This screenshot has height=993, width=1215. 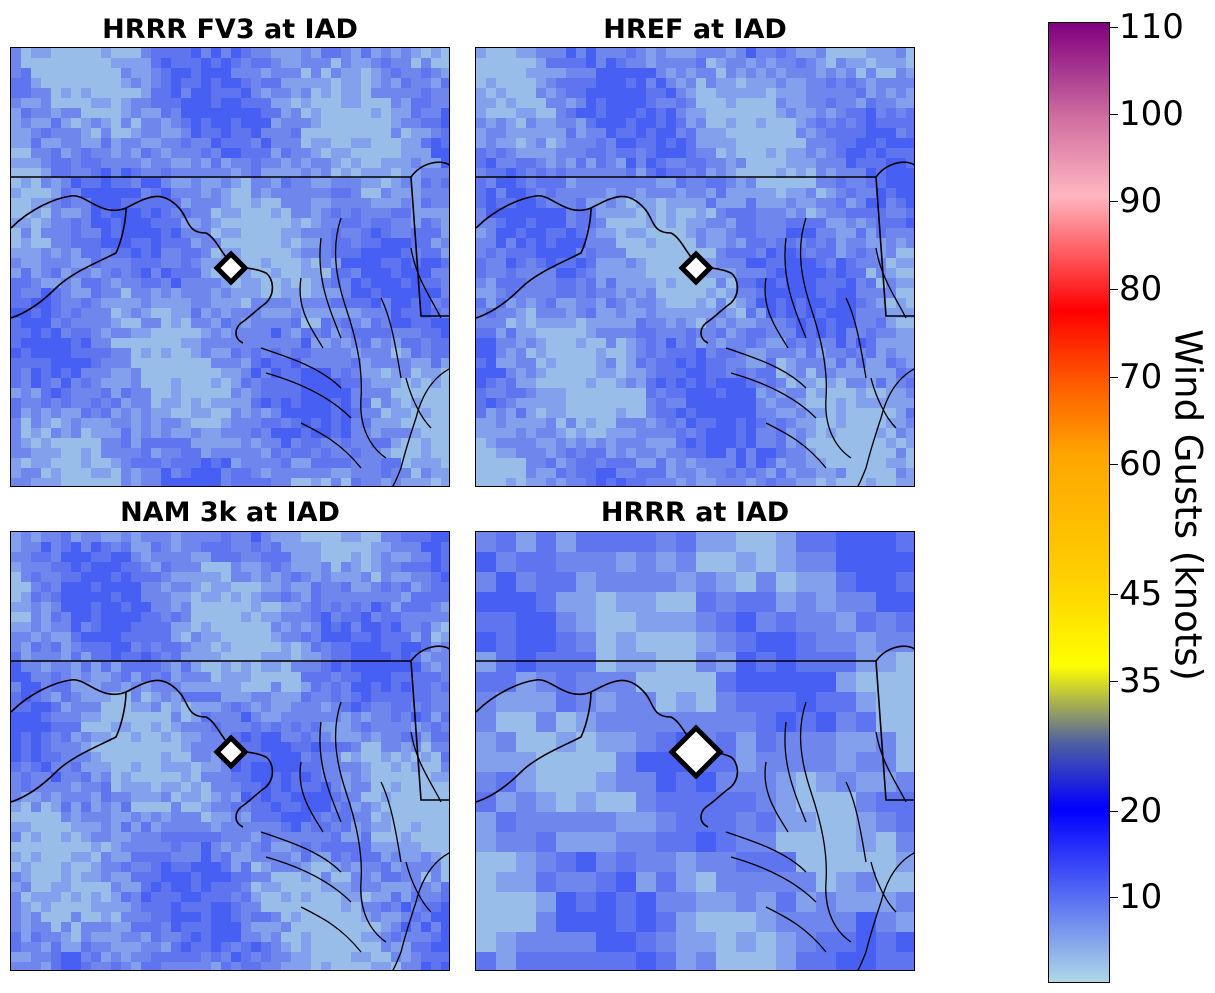 What do you see at coordinates (1141, 811) in the screenshot?
I see `colorbar-tick-label: 20` at bounding box center [1141, 811].